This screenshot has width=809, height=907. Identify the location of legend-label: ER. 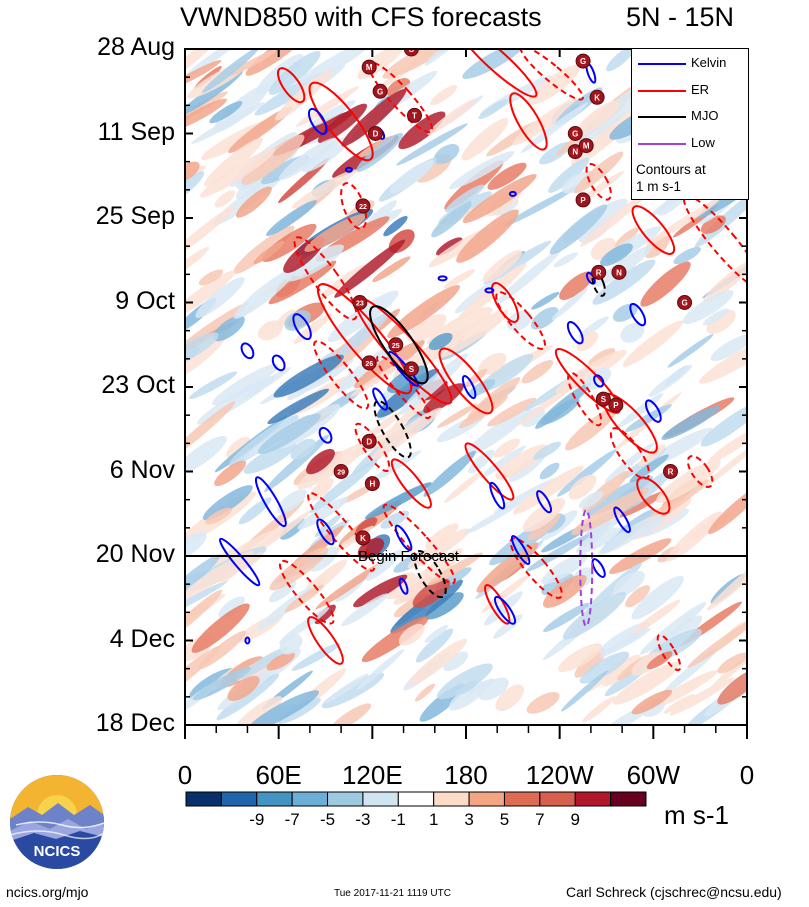
(700, 89).